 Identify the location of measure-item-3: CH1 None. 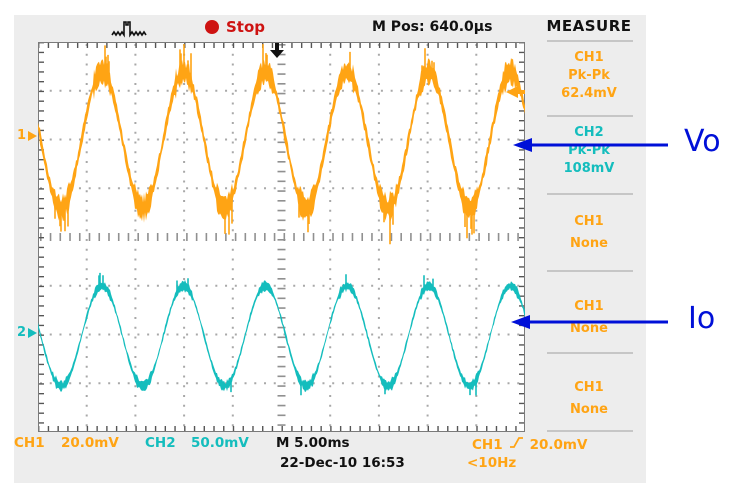
(589, 233).